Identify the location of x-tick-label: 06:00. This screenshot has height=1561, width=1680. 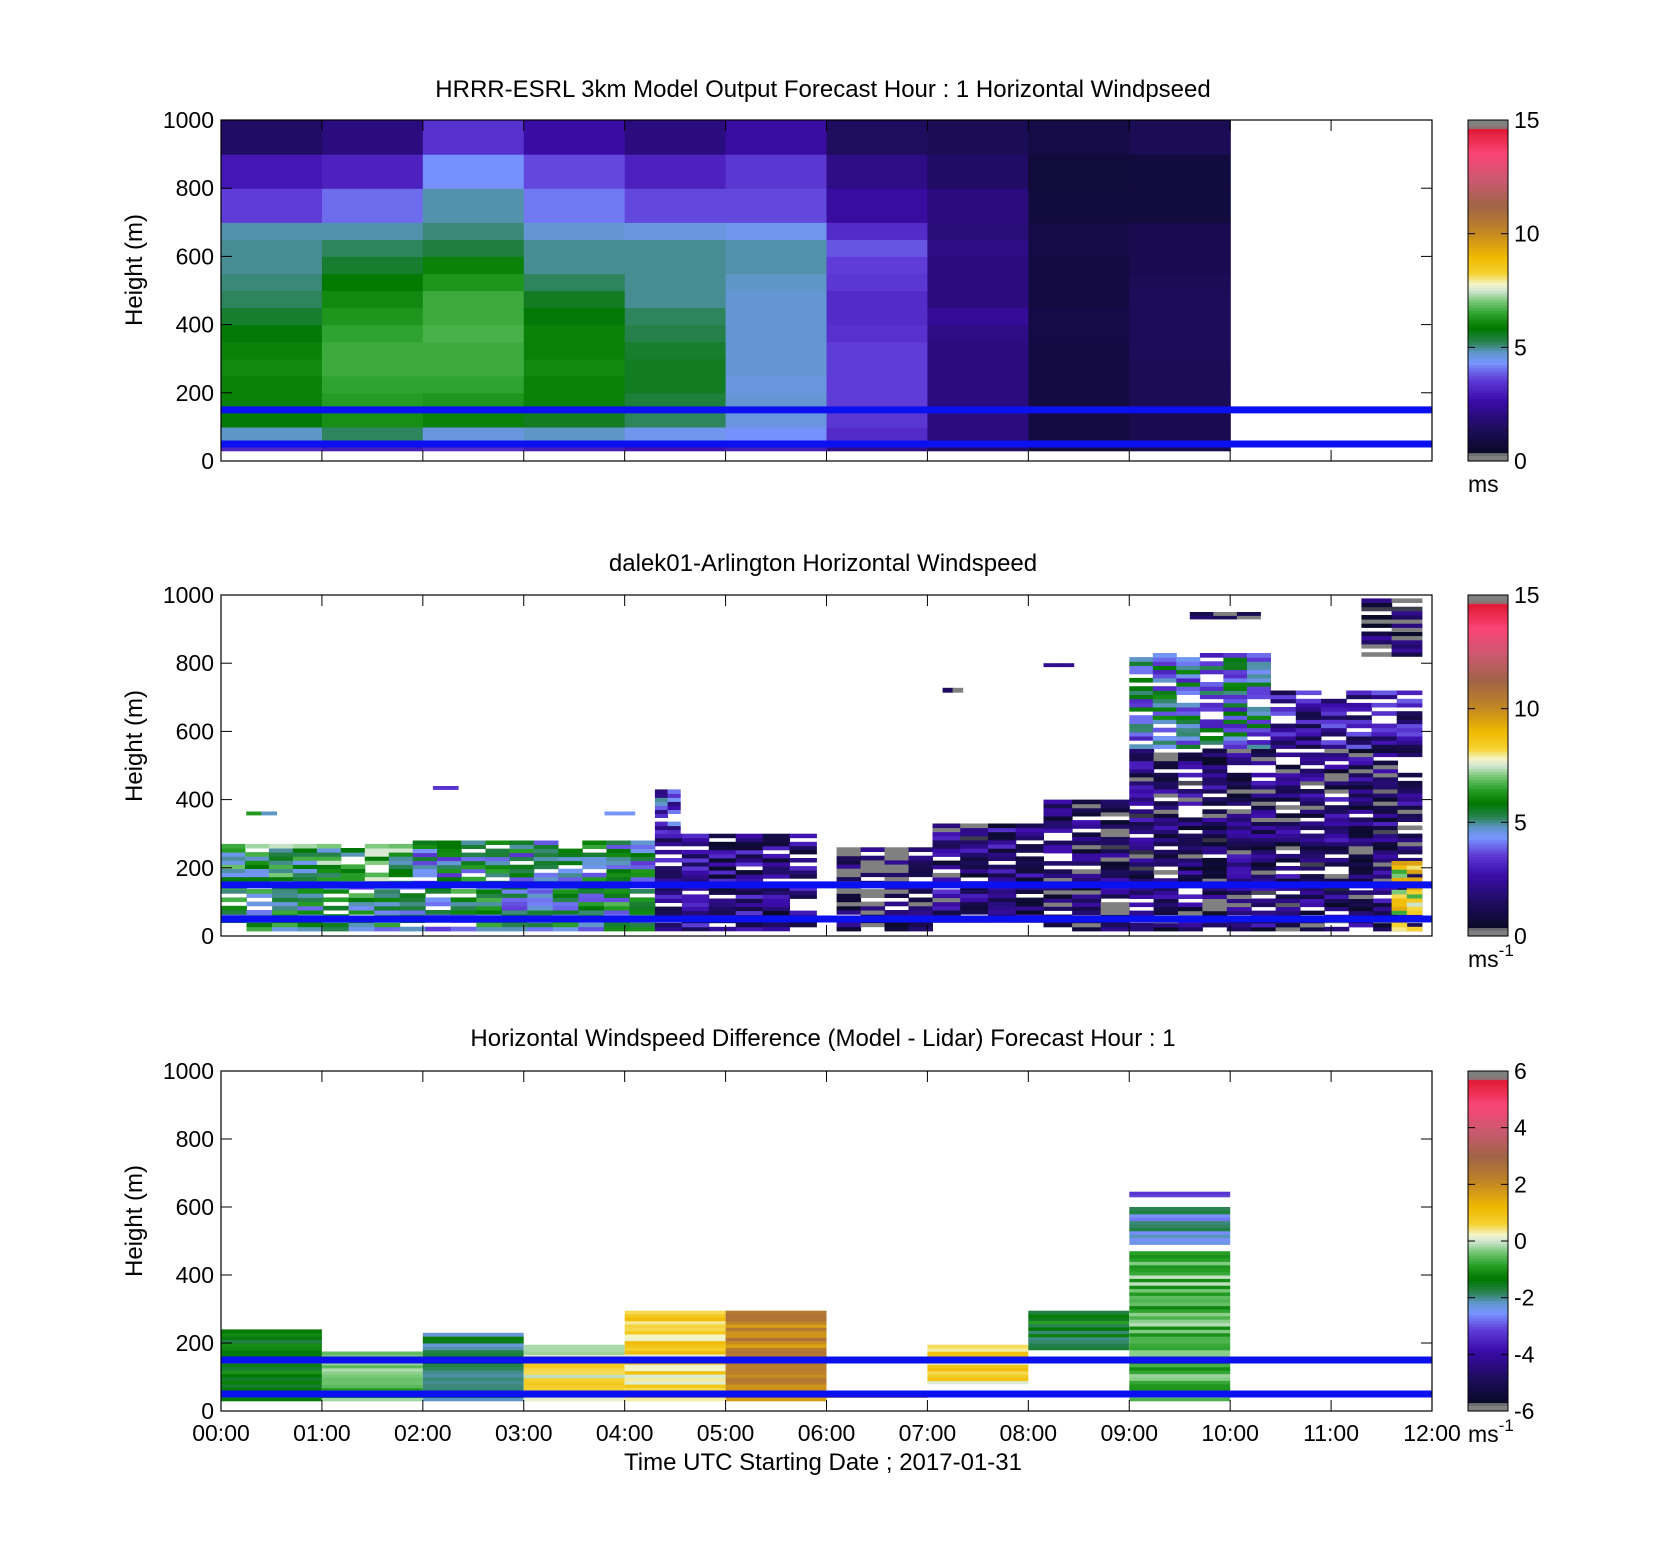
(827, 1433).